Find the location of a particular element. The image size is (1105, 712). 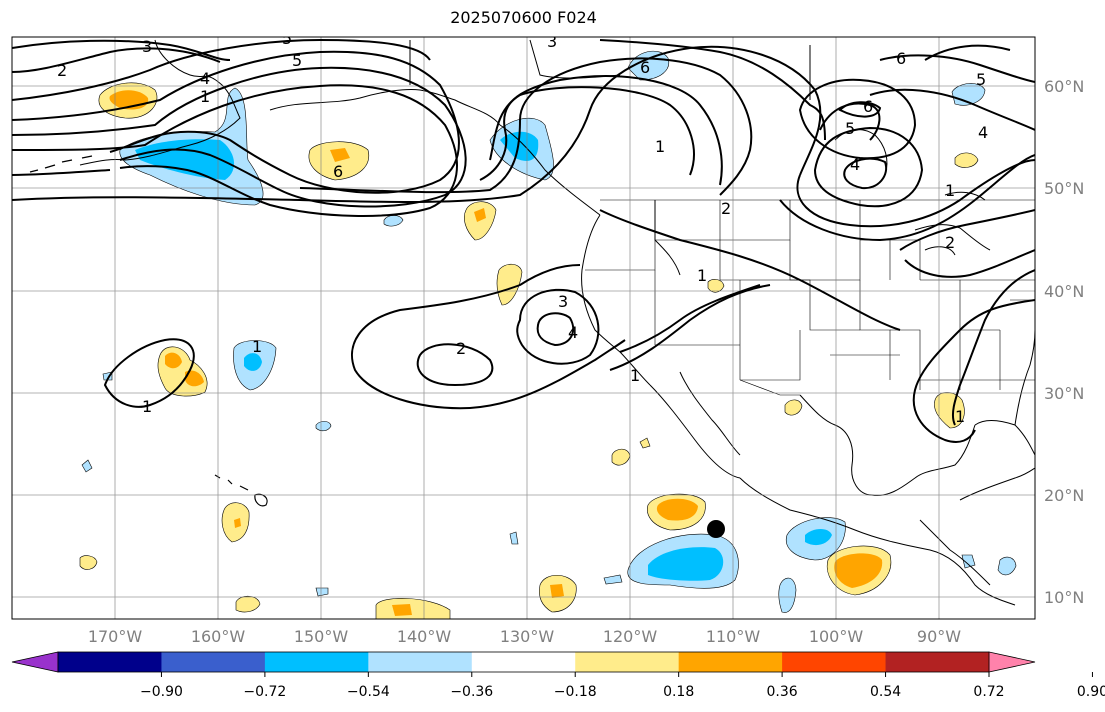

colorbar-extend-low is located at coordinates (35, 662).